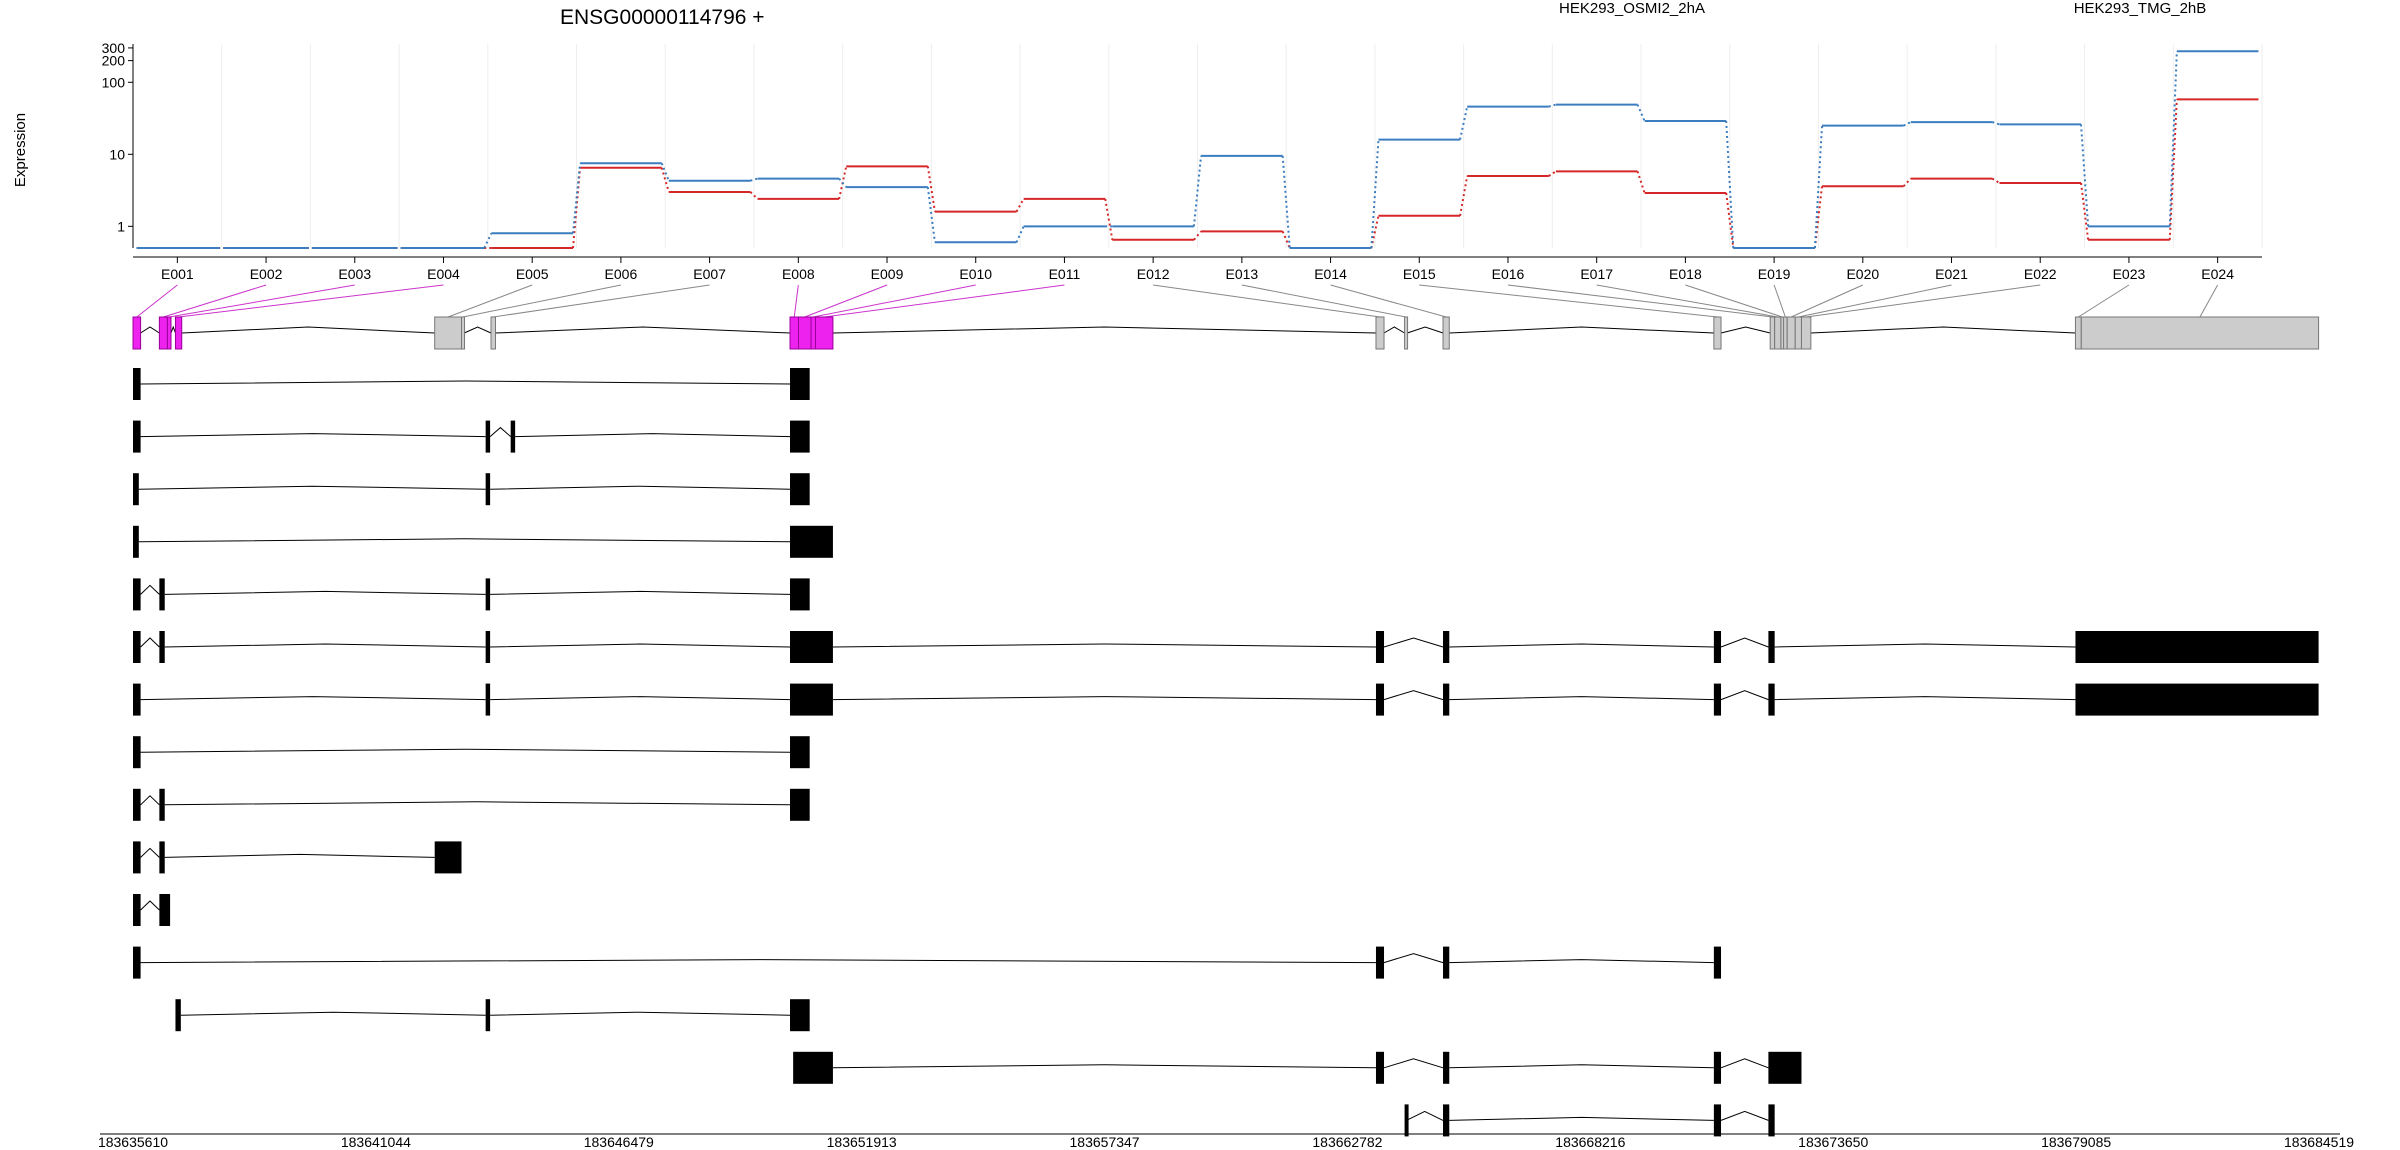  Describe the element at coordinates (133, 1142) in the screenshot. I see `genome-tick-label: 183635610` at that location.